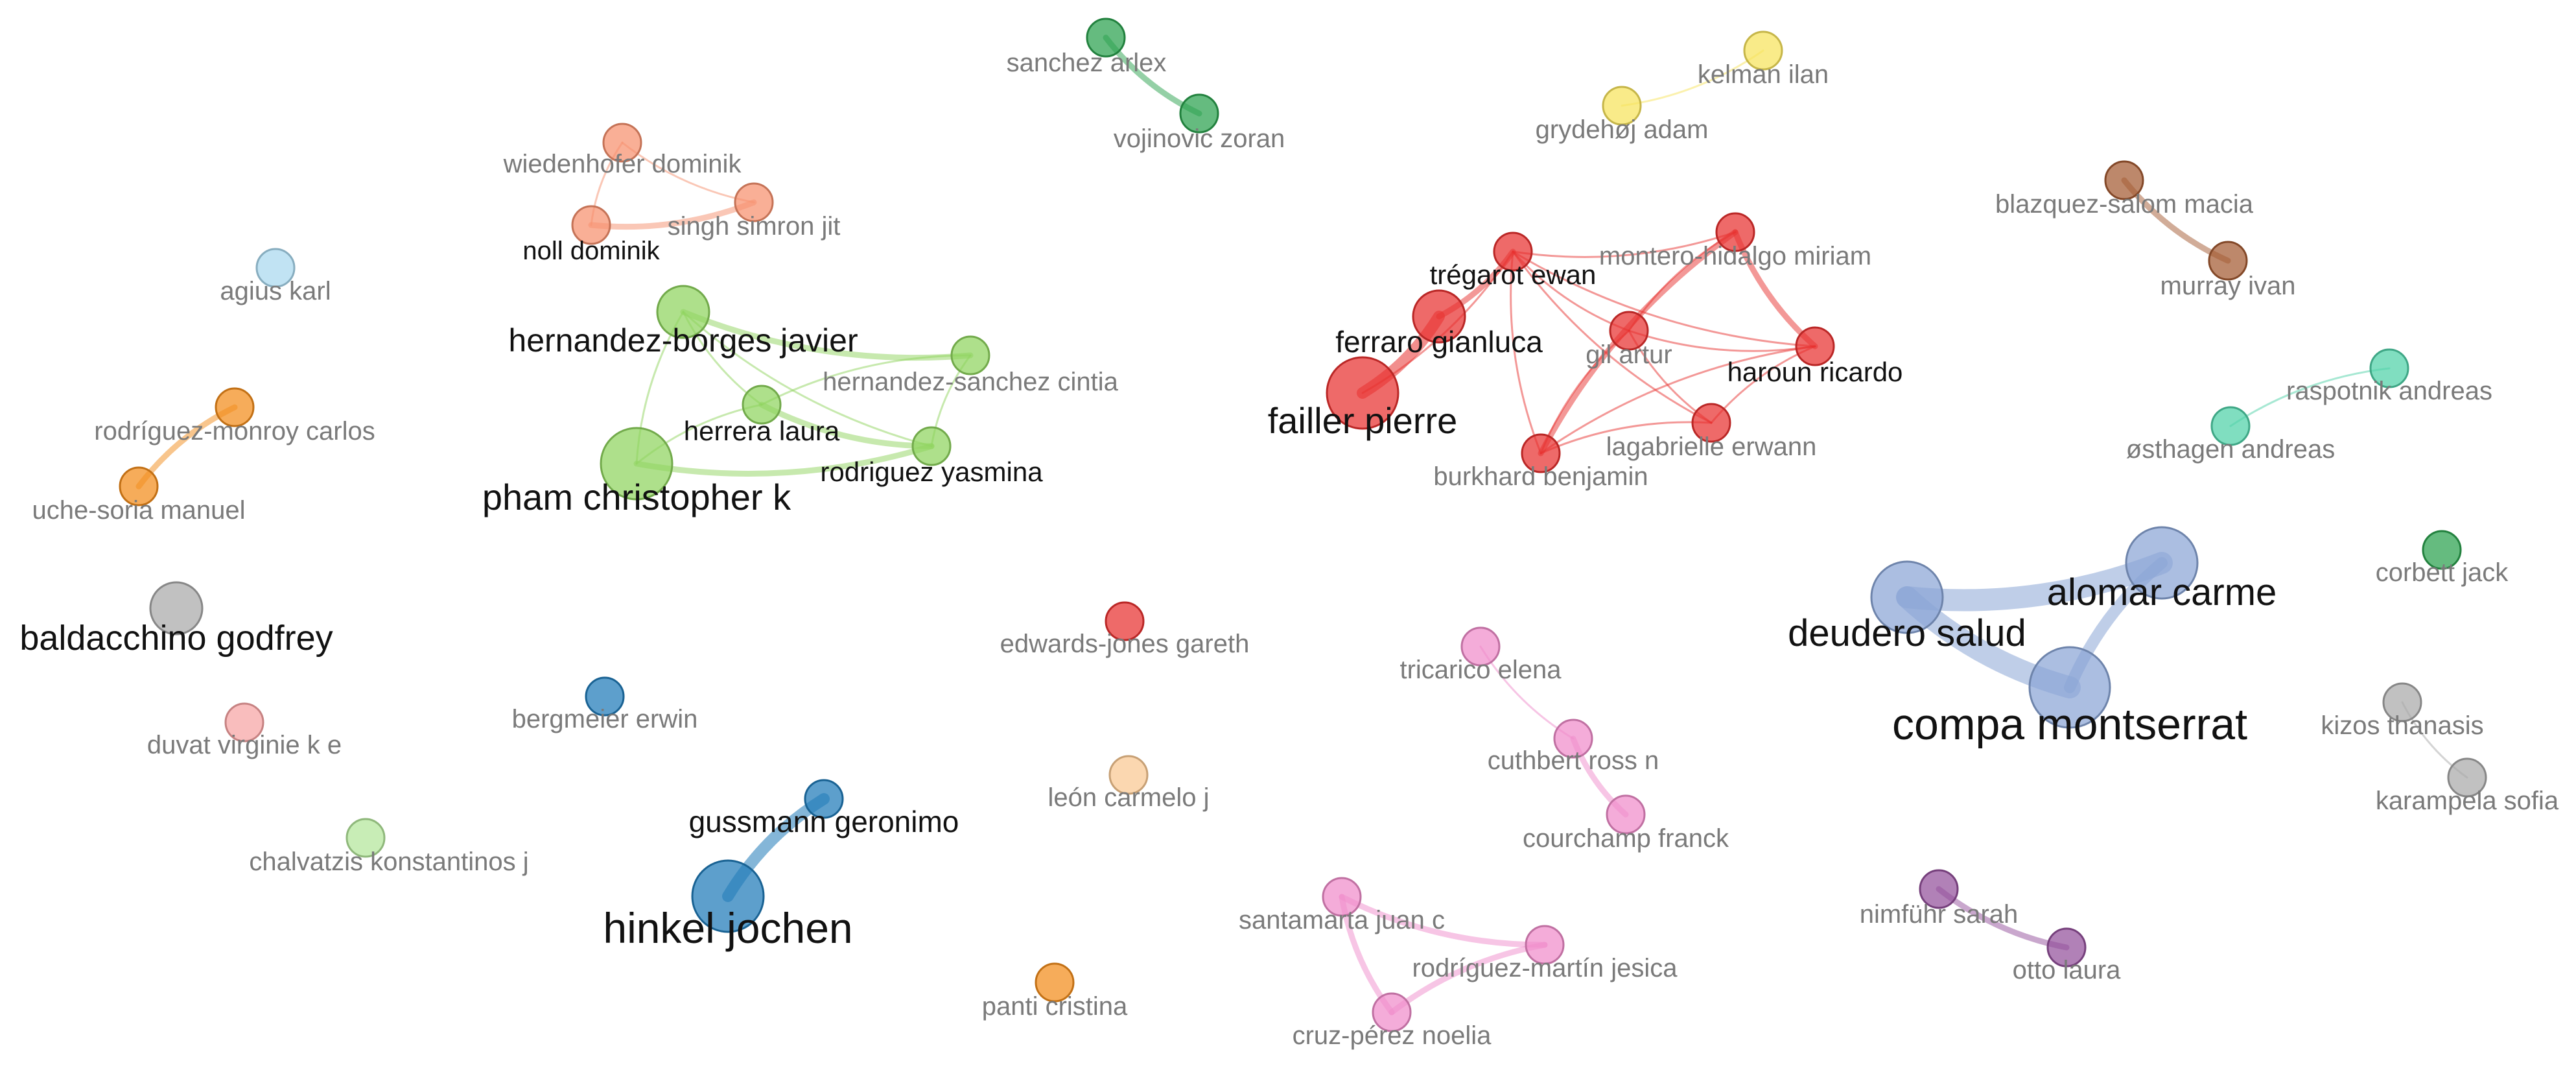 Image resolution: width=2576 pixels, height=1070 pixels. What do you see at coordinates (1622, 129) in the screenshot?
I see `node-label-grydehoj: grydehøj adam` at bounding box center [1622, 129].